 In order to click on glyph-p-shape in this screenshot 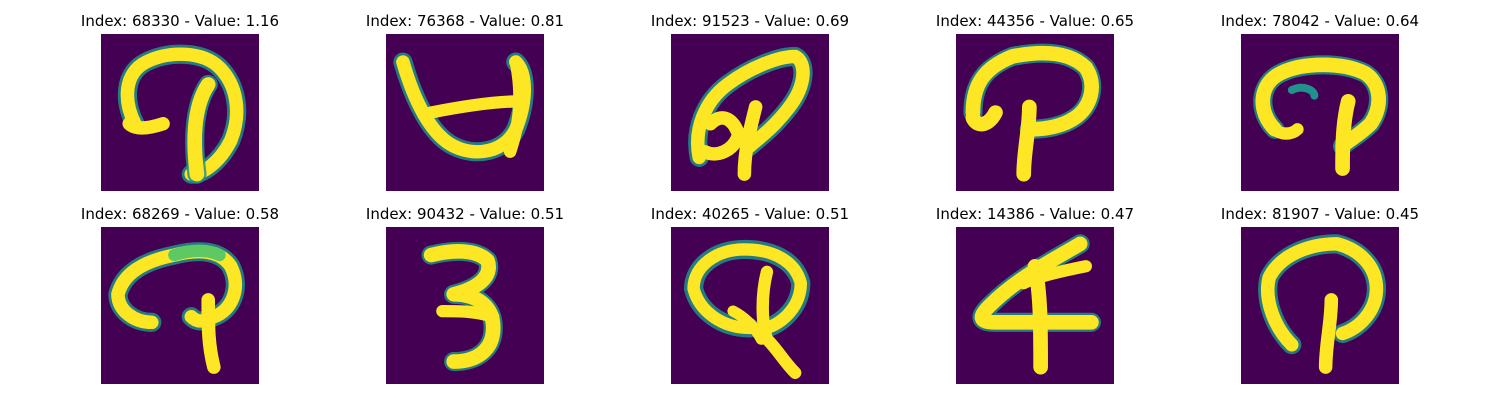, I will do `click(1035, 112)`.